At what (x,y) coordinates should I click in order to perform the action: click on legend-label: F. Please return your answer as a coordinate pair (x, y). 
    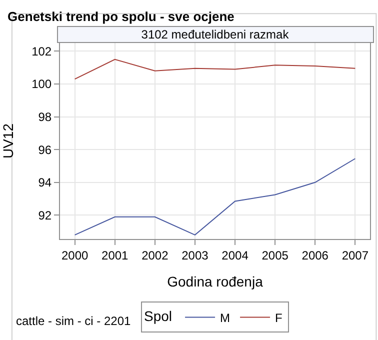
    Looking at the image, I should click on (278, 317).